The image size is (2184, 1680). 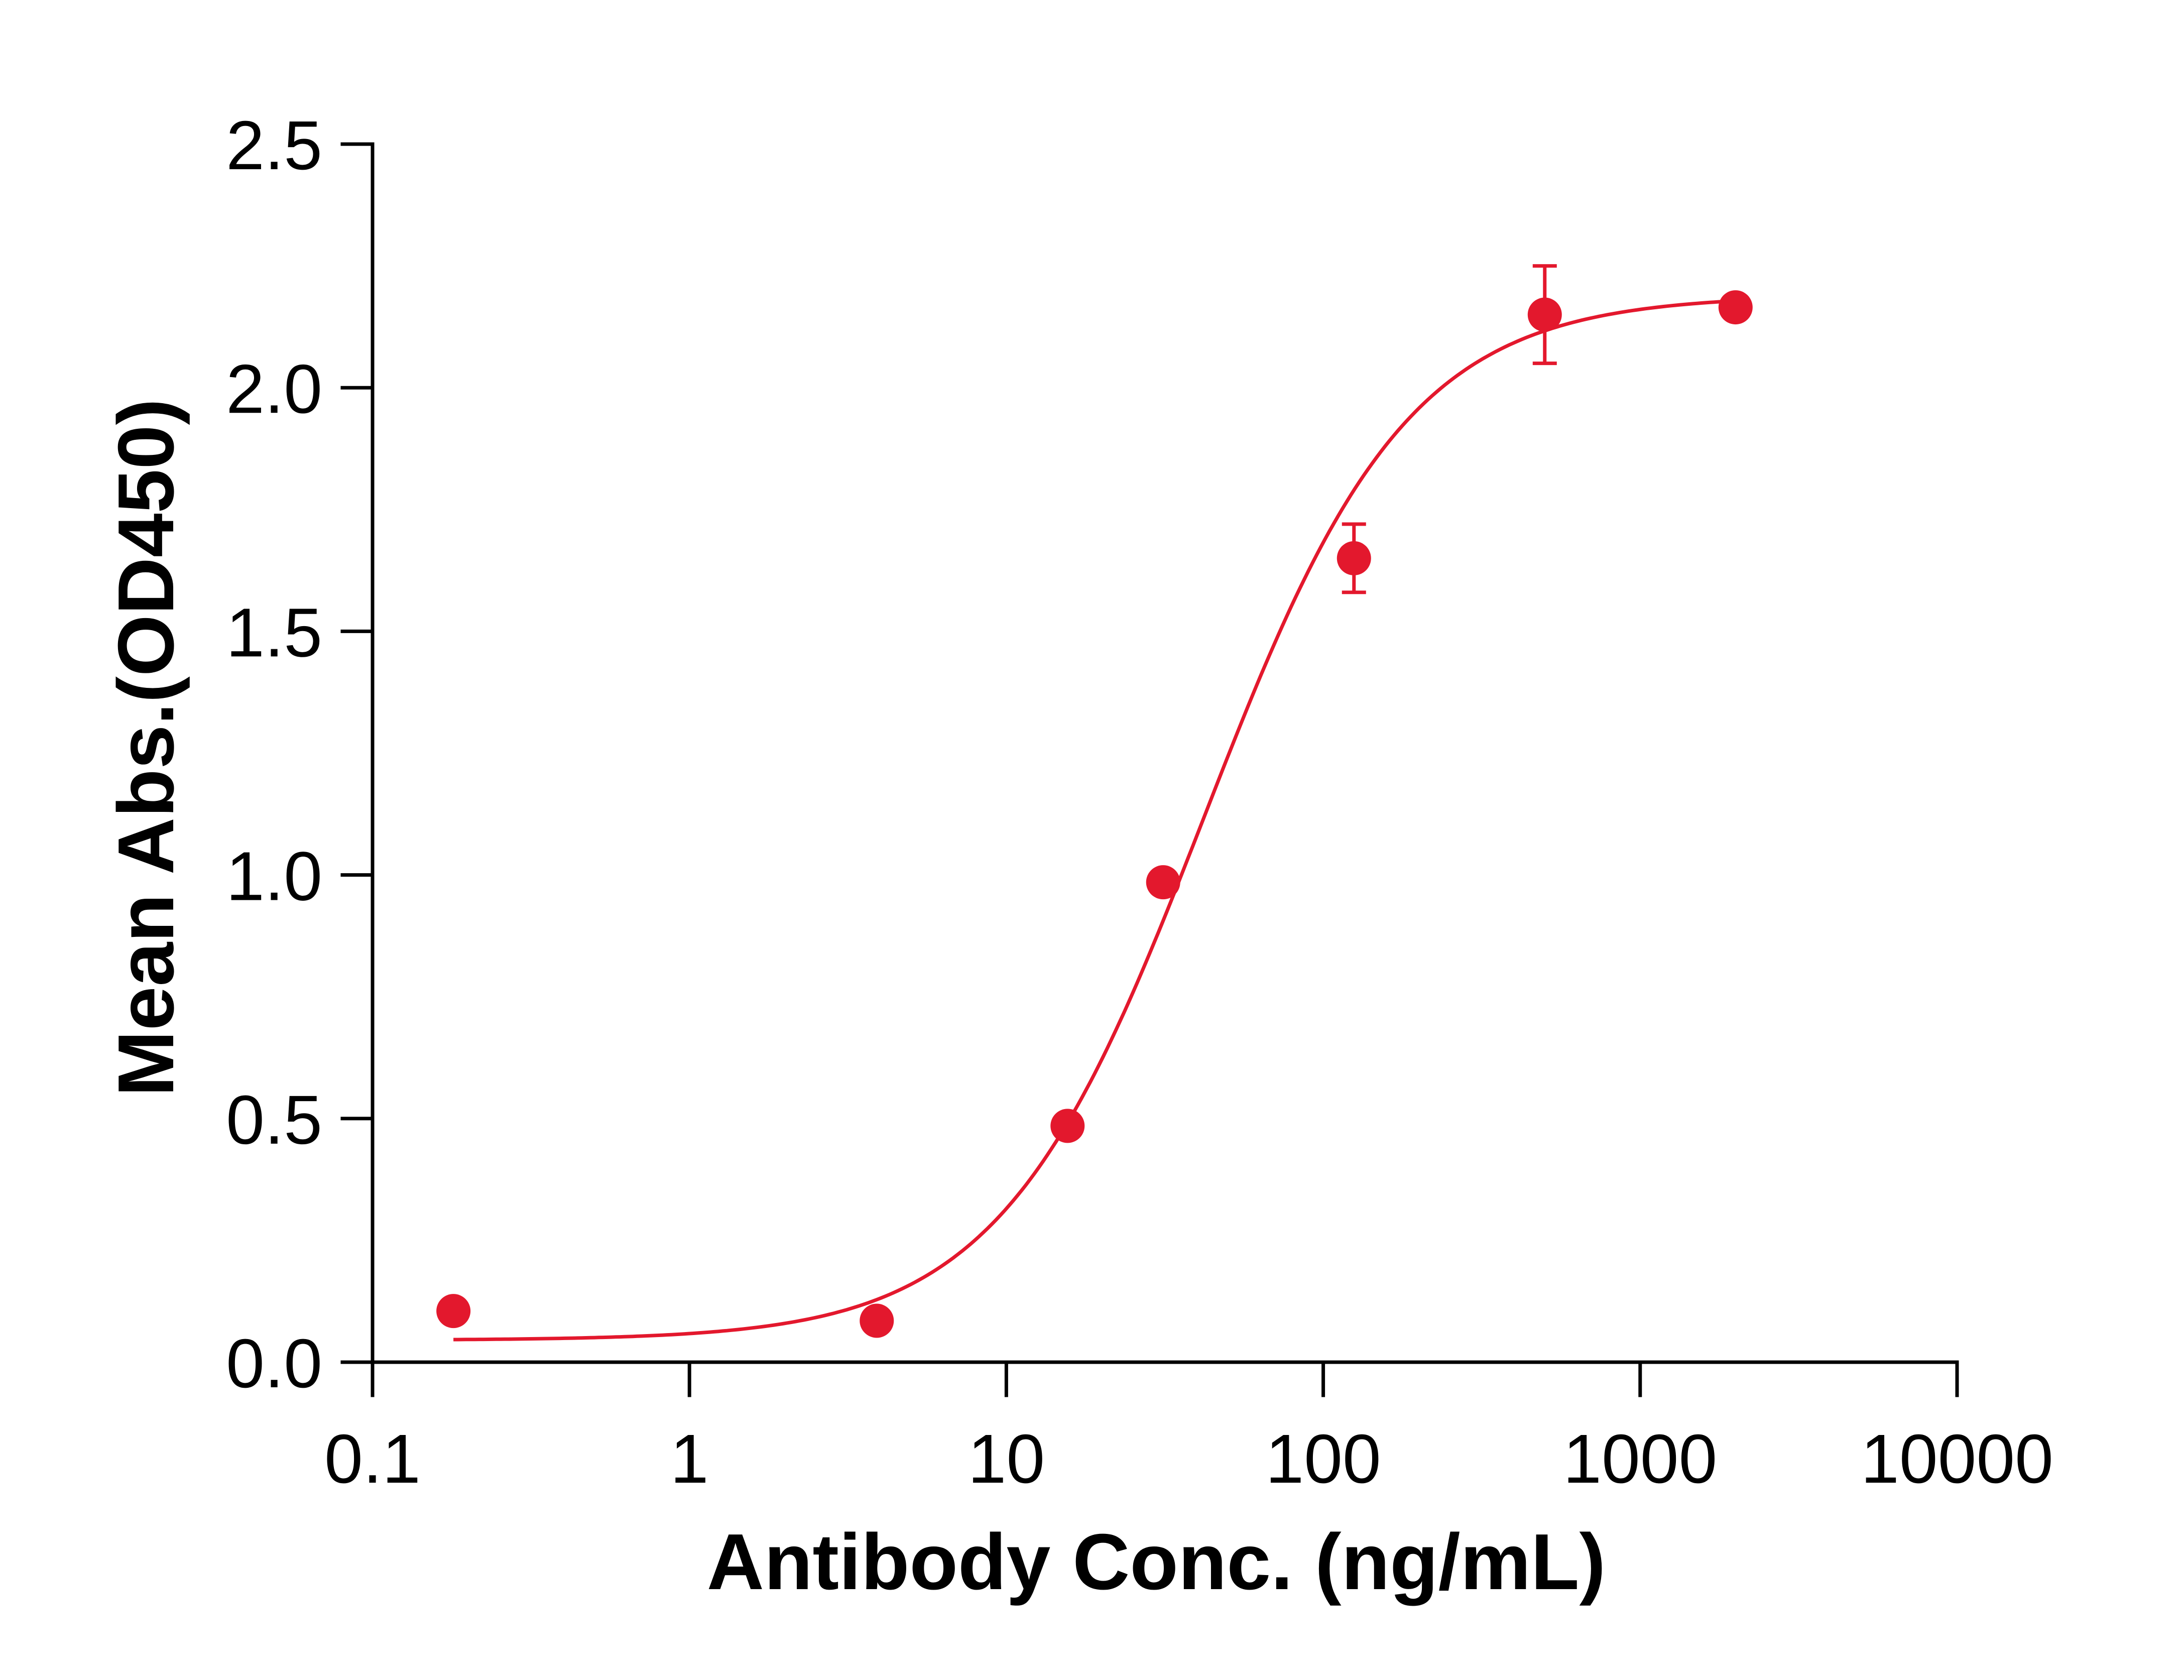 What do you see at coordinates (1156, 1562) in the screenshot?
I see `x-axis-title: Antibody Conc. (ng/mL)` at bounding box center [1156, 1562].